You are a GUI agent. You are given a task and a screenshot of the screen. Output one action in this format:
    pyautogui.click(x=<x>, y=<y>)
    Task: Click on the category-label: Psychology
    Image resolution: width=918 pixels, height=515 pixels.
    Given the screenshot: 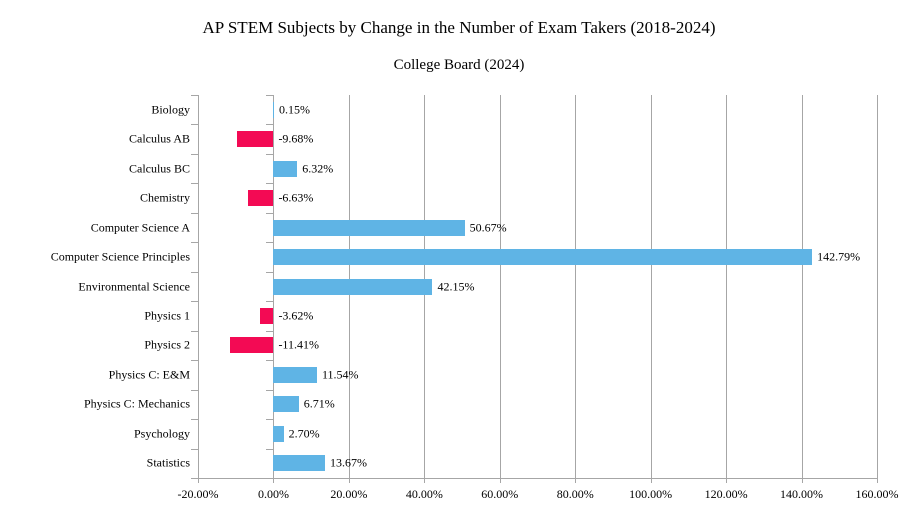 What is the action you would take?
    pyautogui.click(x=161, y=433)
    